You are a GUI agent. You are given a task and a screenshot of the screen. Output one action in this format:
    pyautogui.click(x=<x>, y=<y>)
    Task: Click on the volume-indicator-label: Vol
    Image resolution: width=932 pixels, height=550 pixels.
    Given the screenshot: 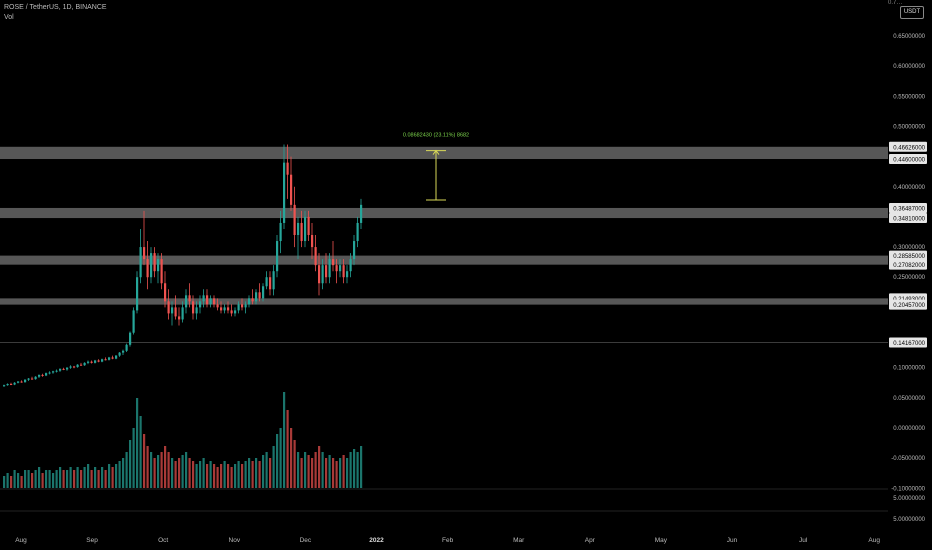 What is the action you would take?
    pyautogui.click(x=9, y=17)
    